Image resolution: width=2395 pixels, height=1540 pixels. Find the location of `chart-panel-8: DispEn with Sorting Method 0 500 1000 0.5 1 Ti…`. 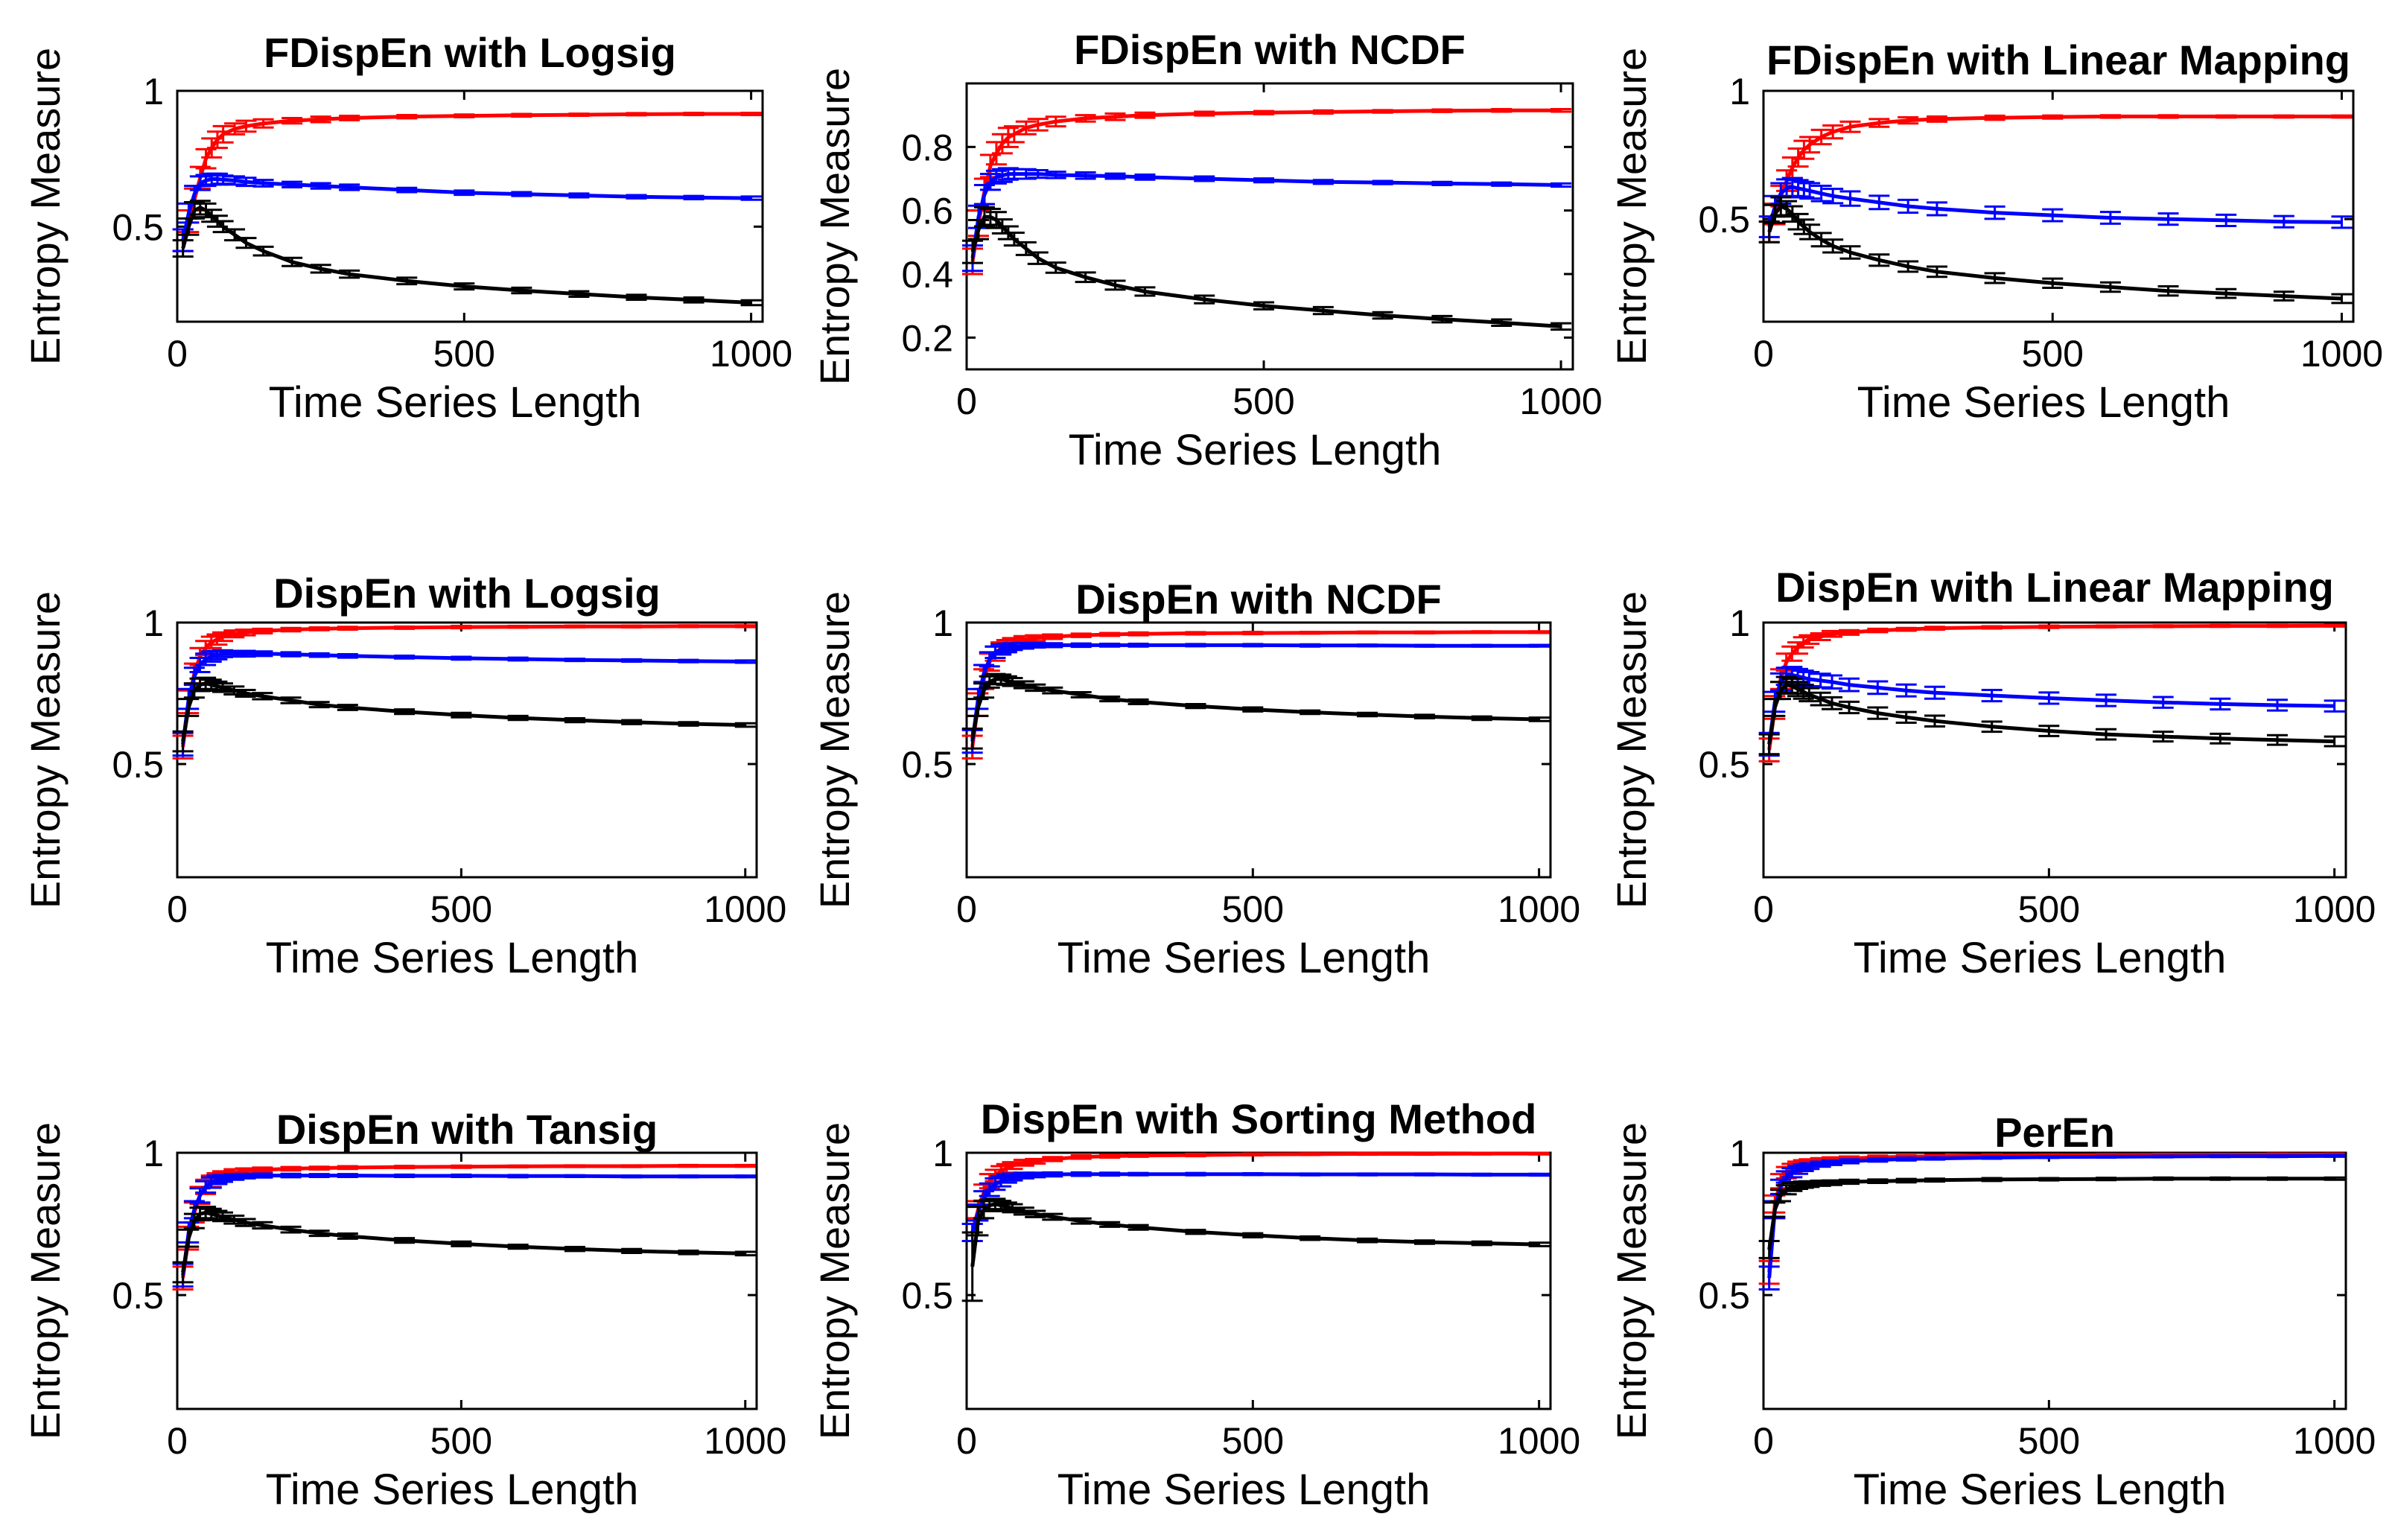

chart-panel-8: DispEn with Sorting Method 0 500 1000 0.5 1 Ti… is located at coordinates (1195, 1304).